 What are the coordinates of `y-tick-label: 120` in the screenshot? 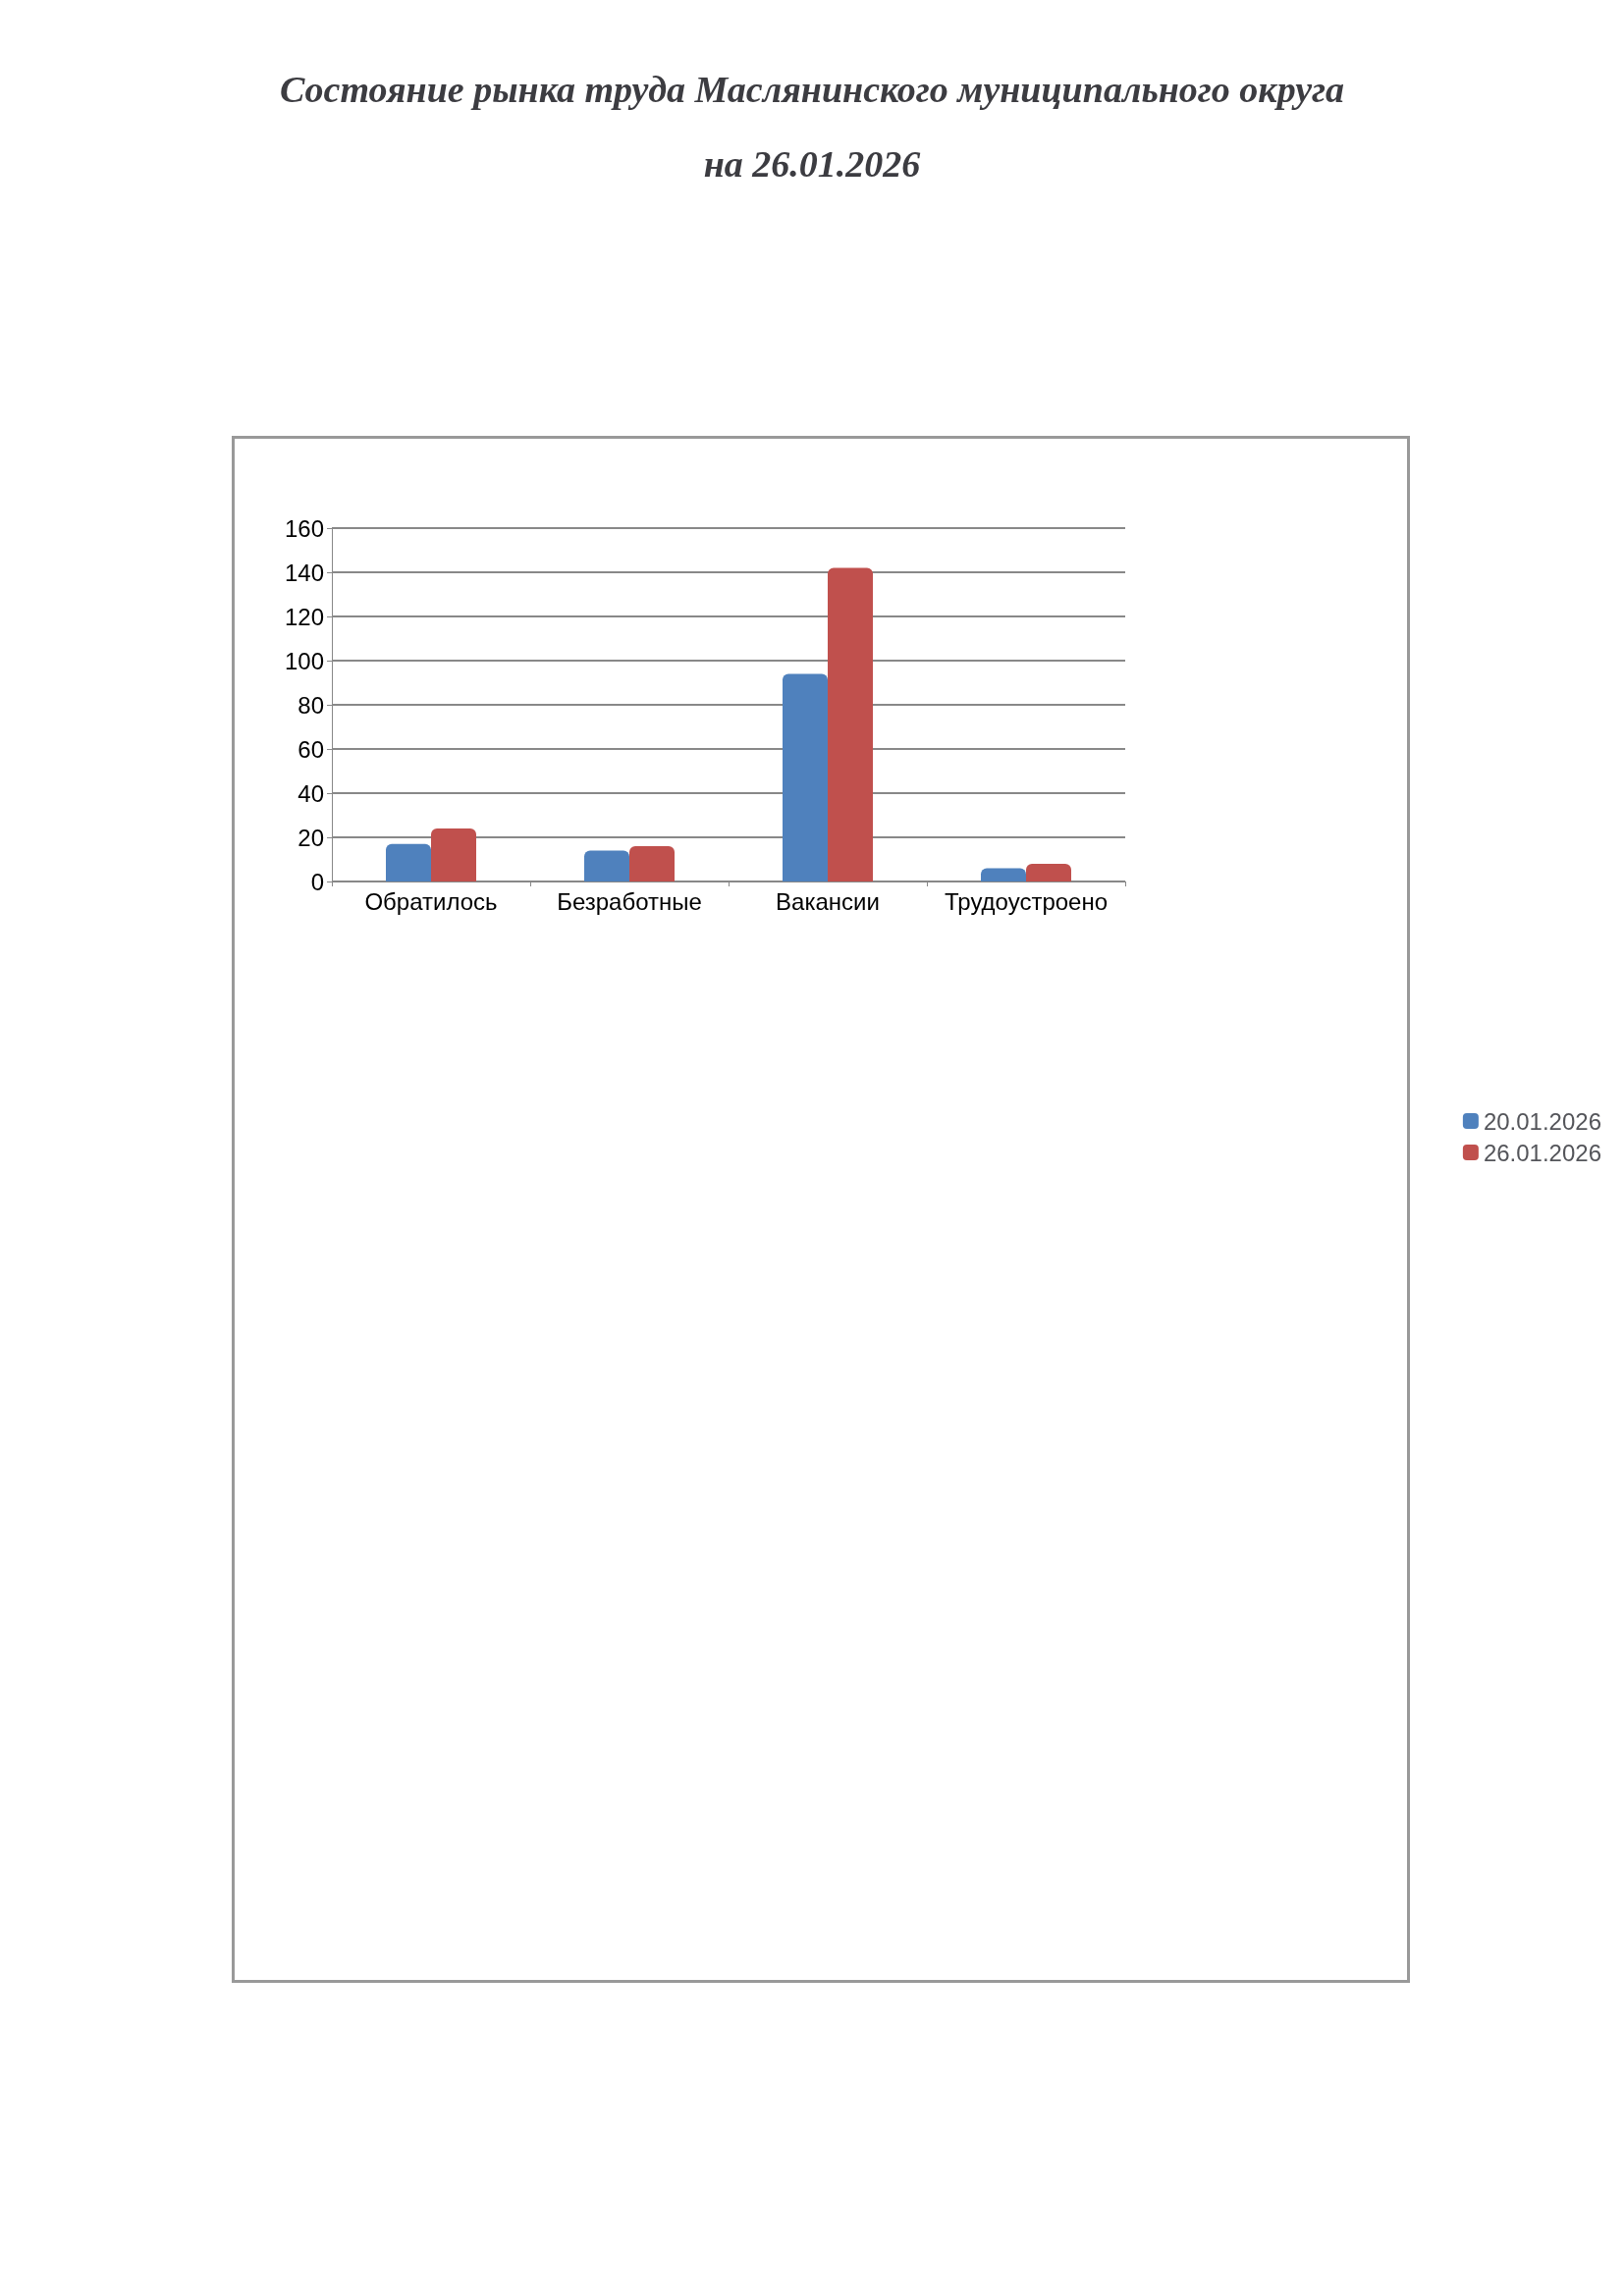 It's located at (304, 616).